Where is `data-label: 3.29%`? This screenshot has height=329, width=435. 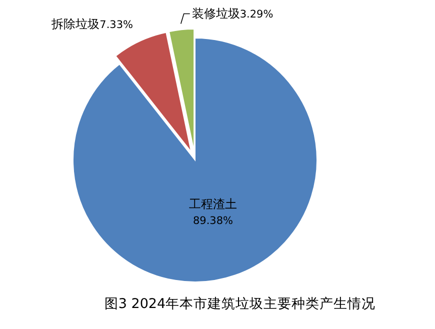 data-label: 3.29% is located at coordinates (257, 14).